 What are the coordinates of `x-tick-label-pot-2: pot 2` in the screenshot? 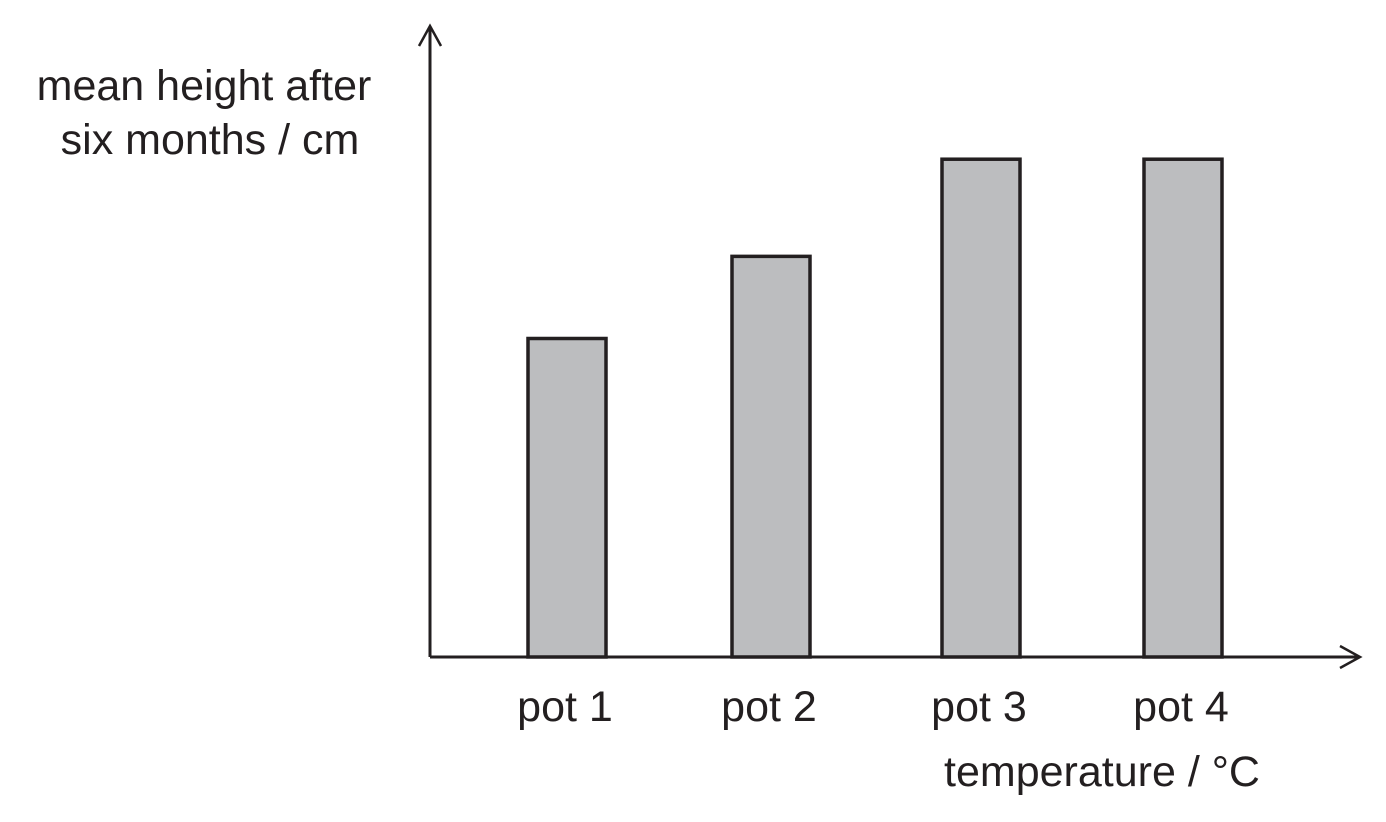 It's located at (769, 707).